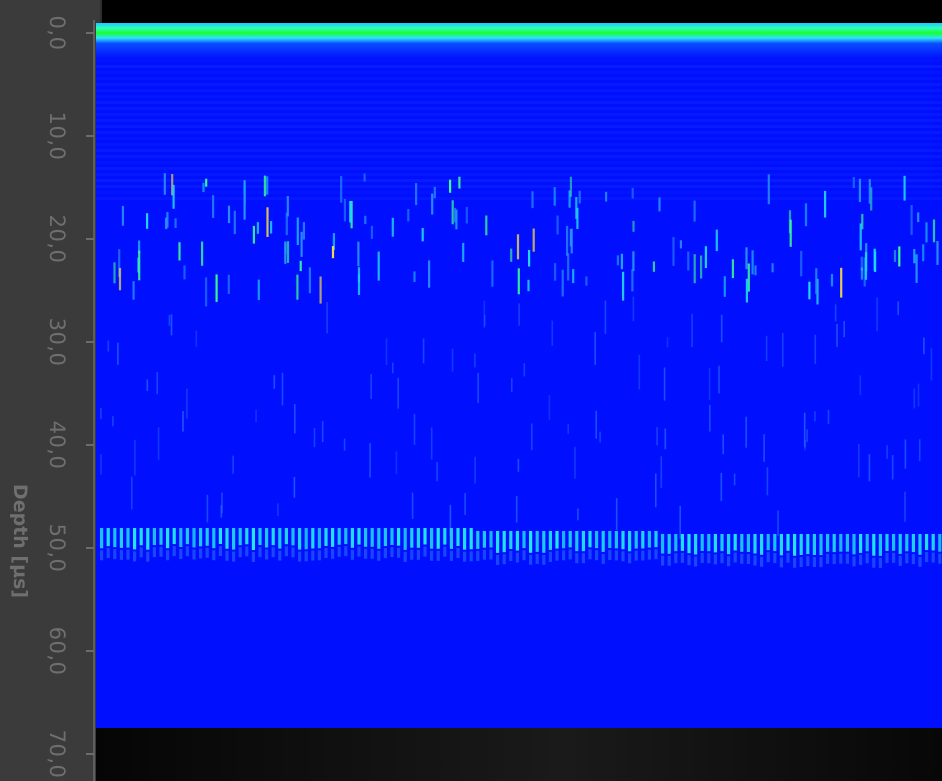  I want to click on top-border, so click(522, 11).